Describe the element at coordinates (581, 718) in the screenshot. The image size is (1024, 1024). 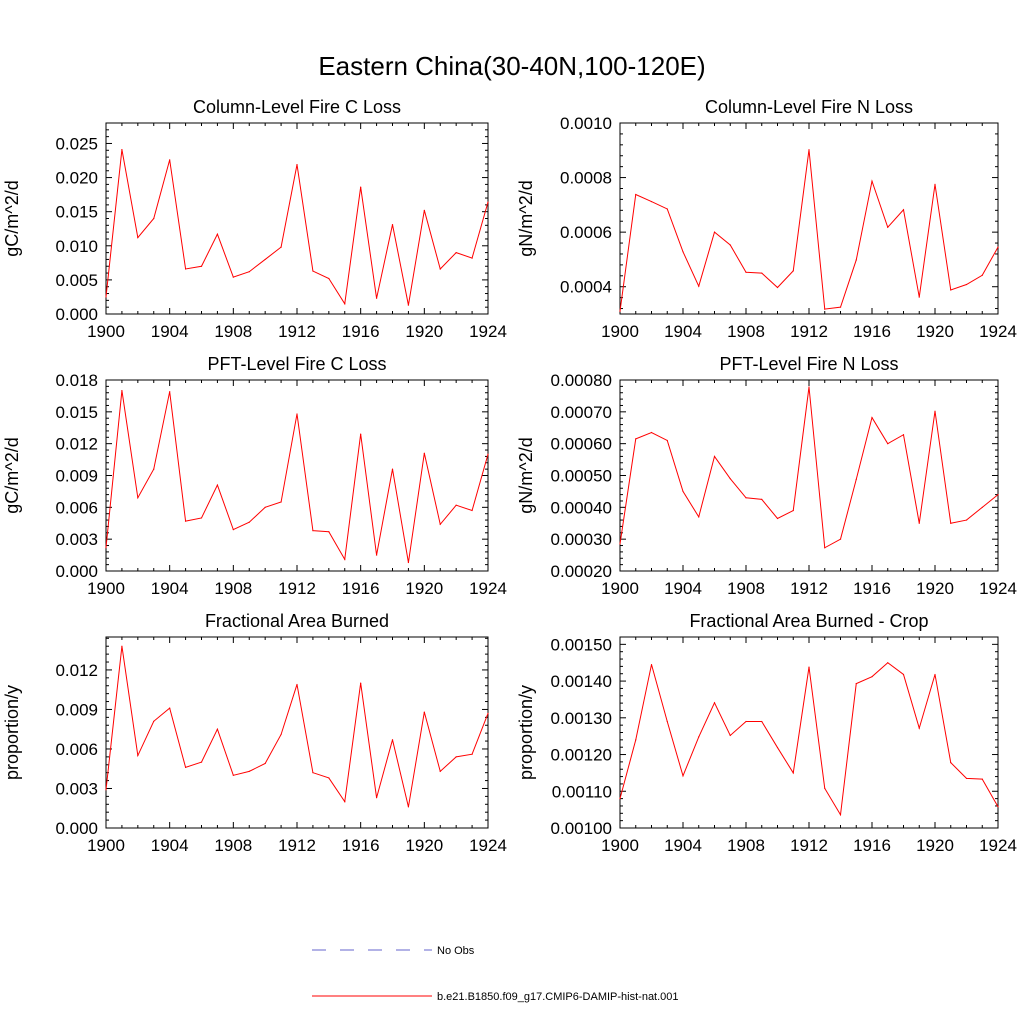
I see `y-tick-label: 0.00130` at that location.